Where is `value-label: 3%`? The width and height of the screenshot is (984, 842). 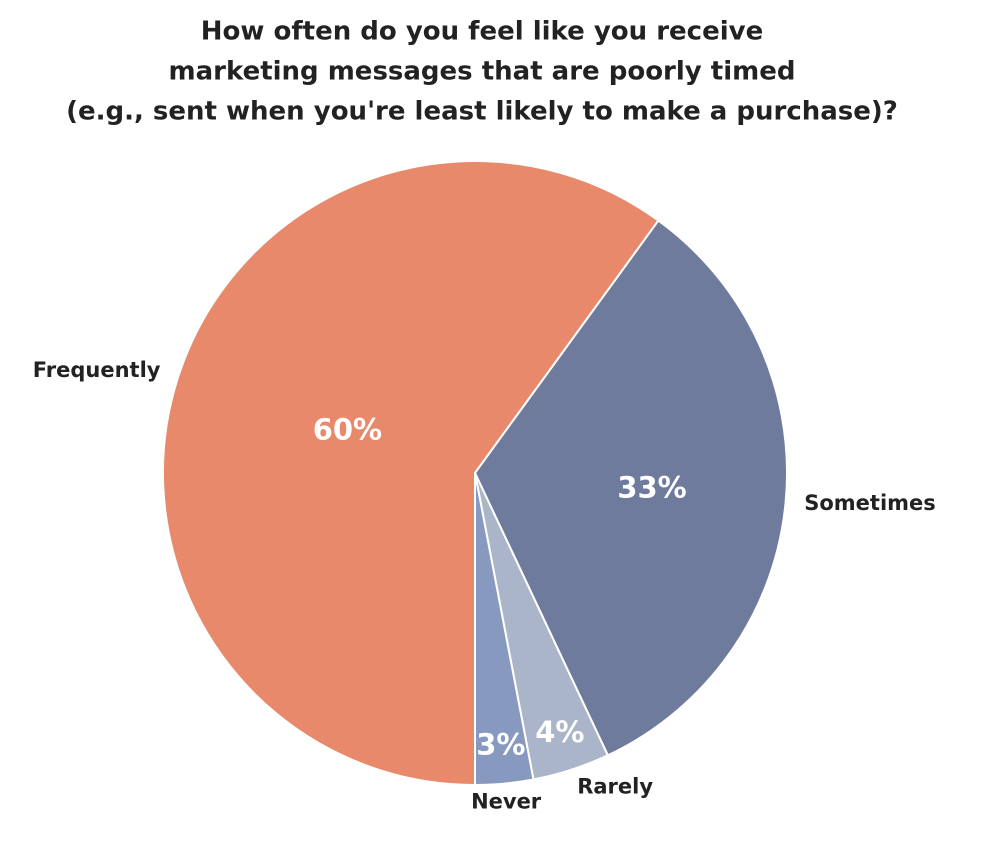 value-label: 3% is located at coordinates (500, 744).